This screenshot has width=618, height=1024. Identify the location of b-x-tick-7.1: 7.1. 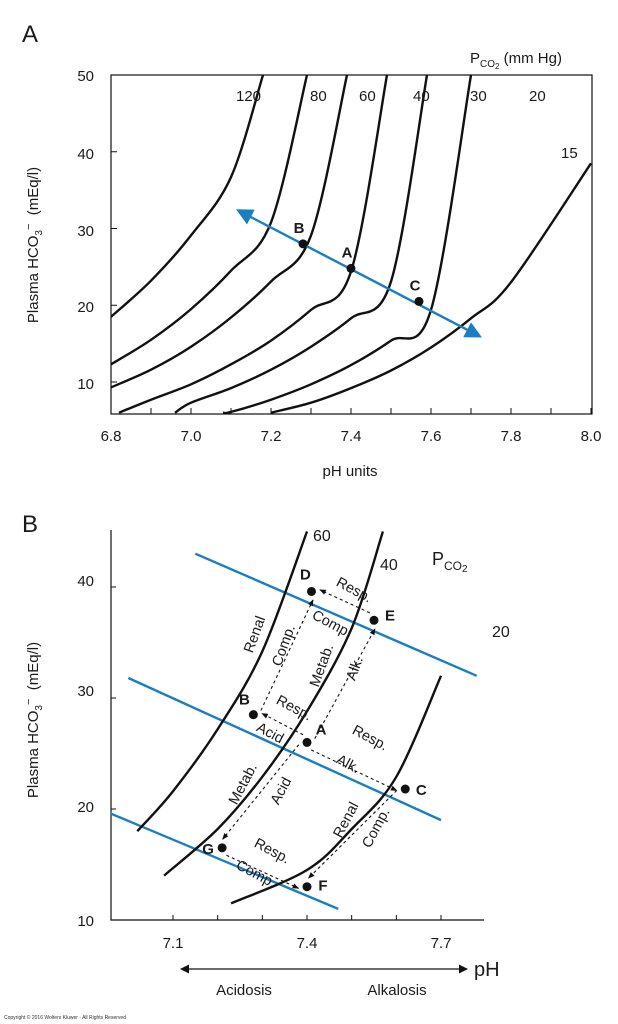
(173, 943).